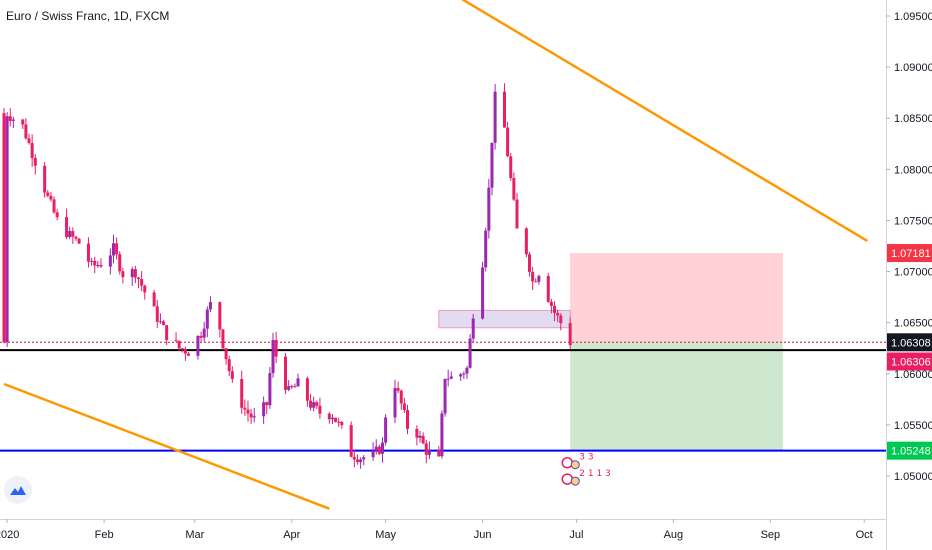  I want to click on position-target-zone, so click(676, 298).